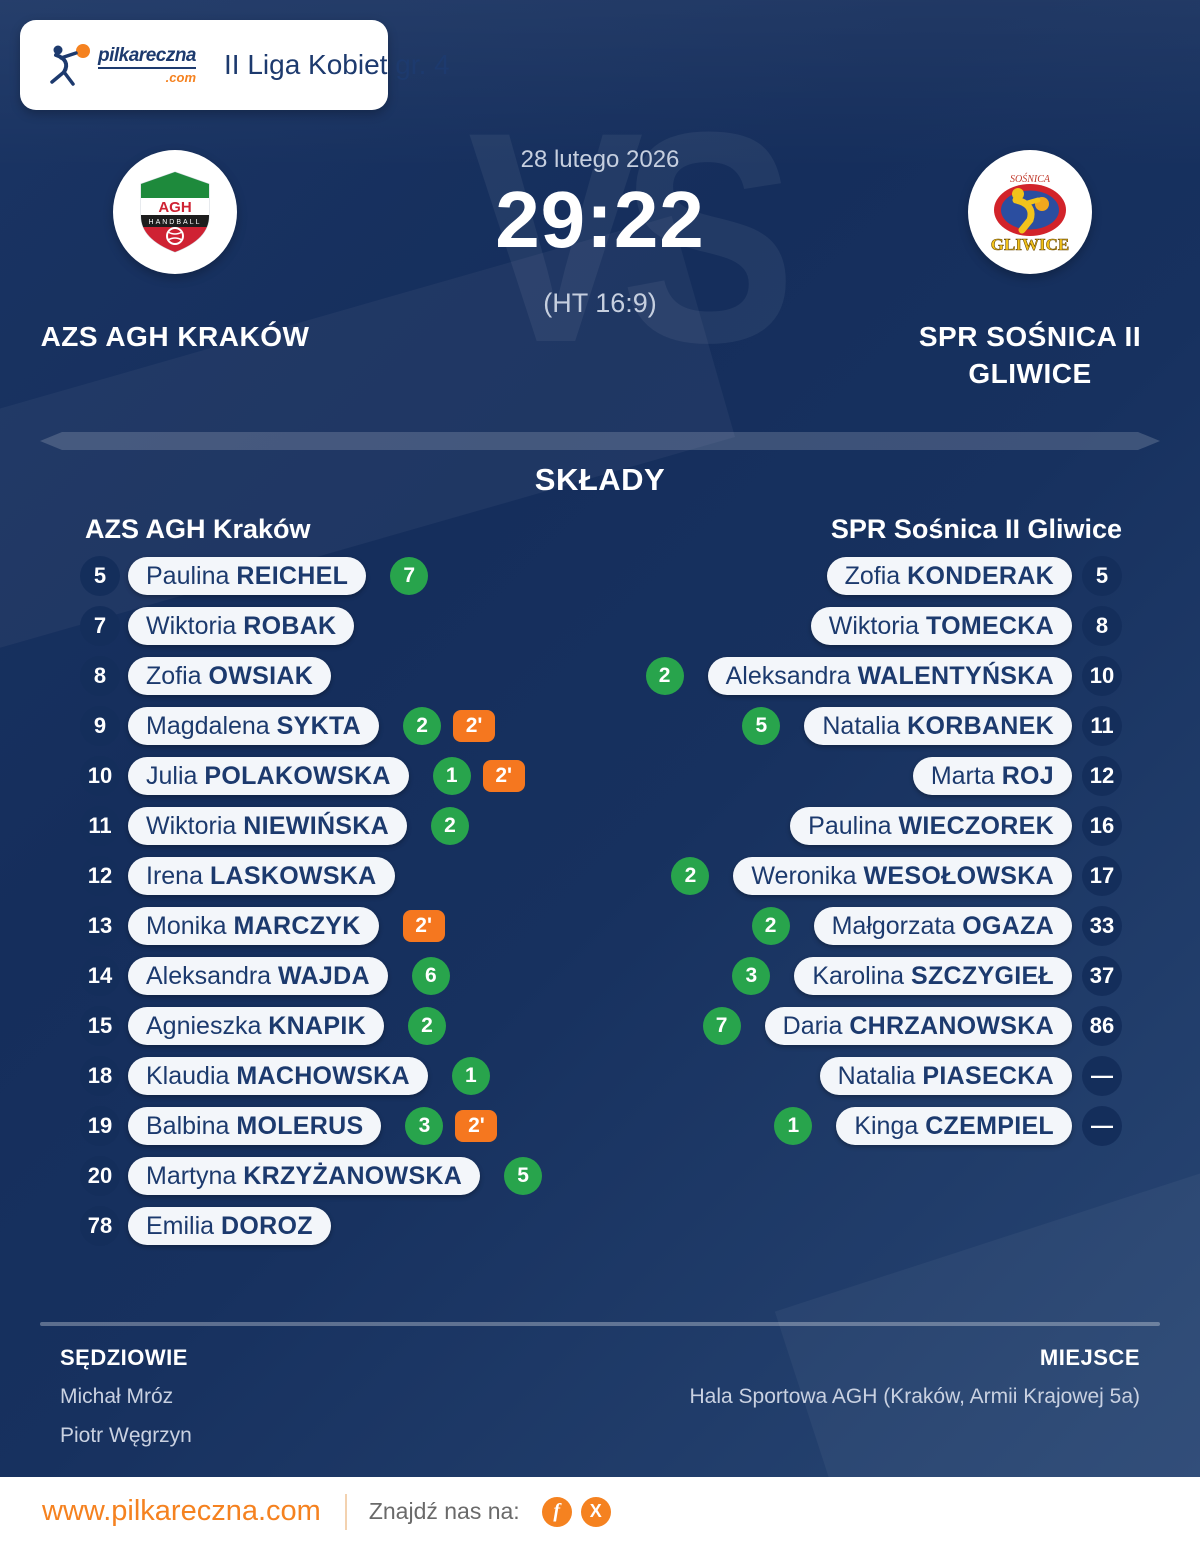  I want to click on home-roster-header: AZS AGH Kraków, so click(198, 529).